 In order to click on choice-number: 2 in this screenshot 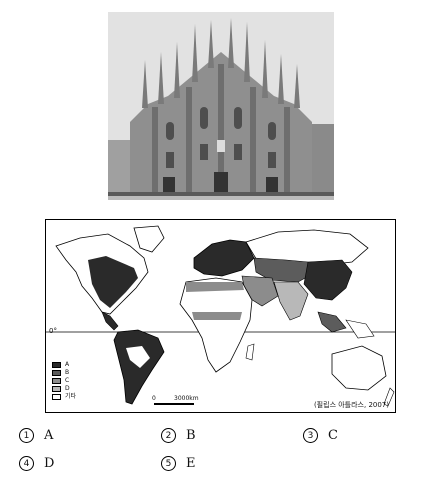, I will do `click(168, 435)`.